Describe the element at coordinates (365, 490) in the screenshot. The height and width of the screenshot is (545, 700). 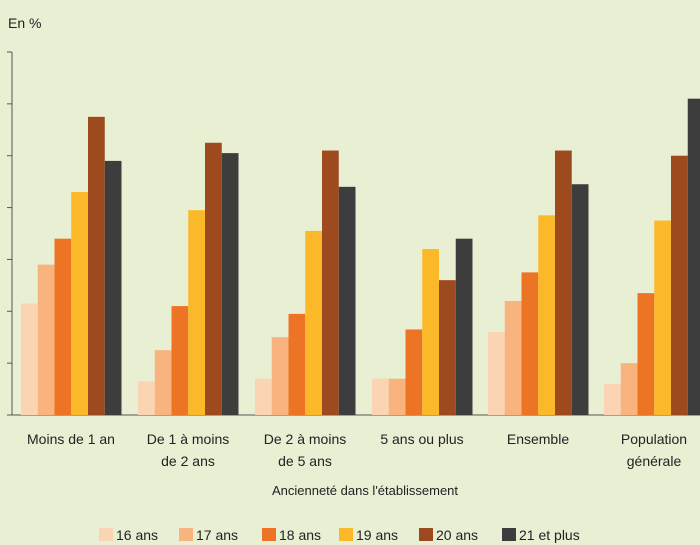
I see `x-axis-title: Ancienneté dans l'établissement` at that location.